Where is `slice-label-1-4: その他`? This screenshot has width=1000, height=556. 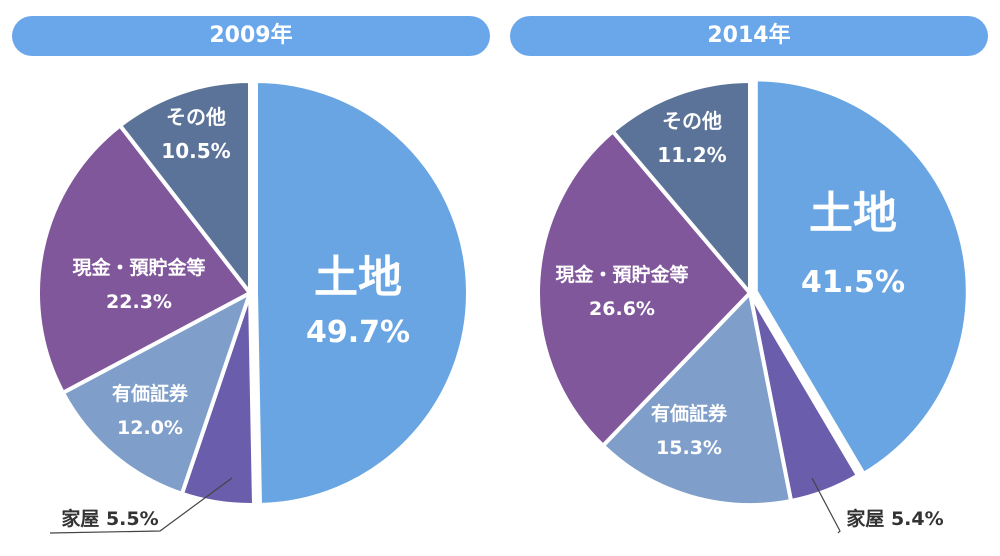 slice-label-1-4: その他 is located at coordinates (692, 121).